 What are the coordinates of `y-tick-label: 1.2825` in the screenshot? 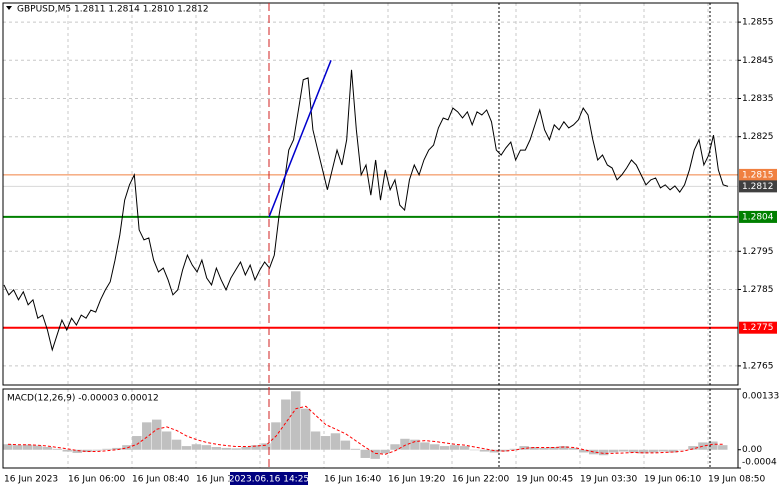 It's located at (758, 137).